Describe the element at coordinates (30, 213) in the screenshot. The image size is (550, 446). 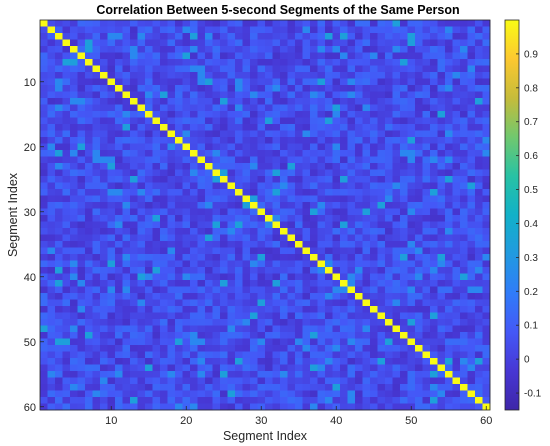
I see `y-tick-label: 30` at that location.